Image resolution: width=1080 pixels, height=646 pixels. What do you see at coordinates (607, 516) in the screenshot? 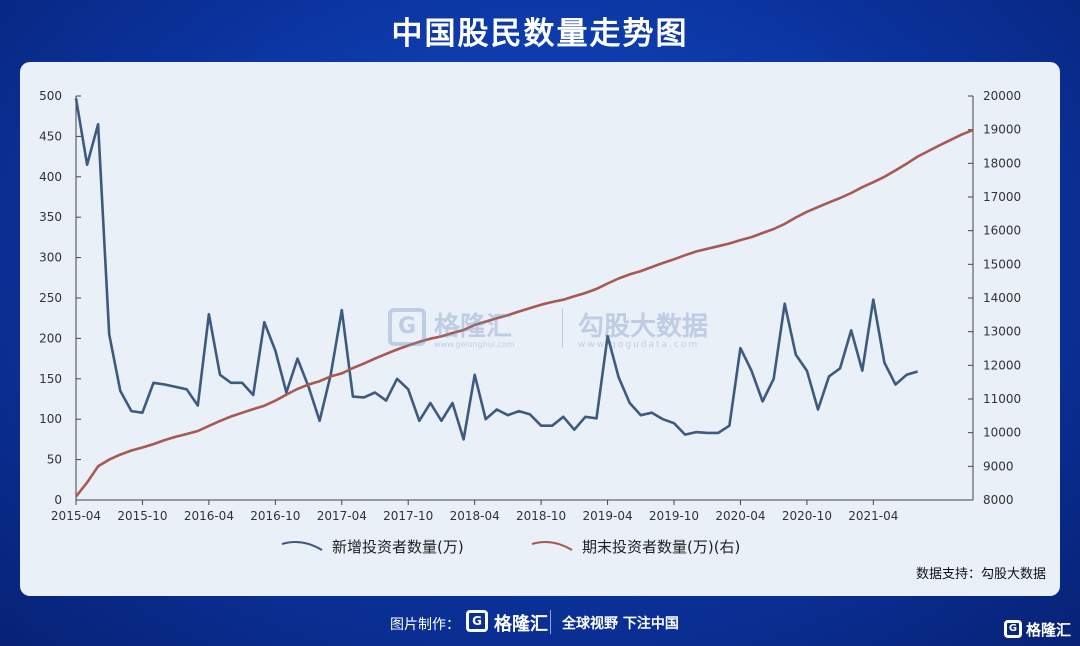
I see `x-tick-label: 2019-04` at bounding box center [607, 516].